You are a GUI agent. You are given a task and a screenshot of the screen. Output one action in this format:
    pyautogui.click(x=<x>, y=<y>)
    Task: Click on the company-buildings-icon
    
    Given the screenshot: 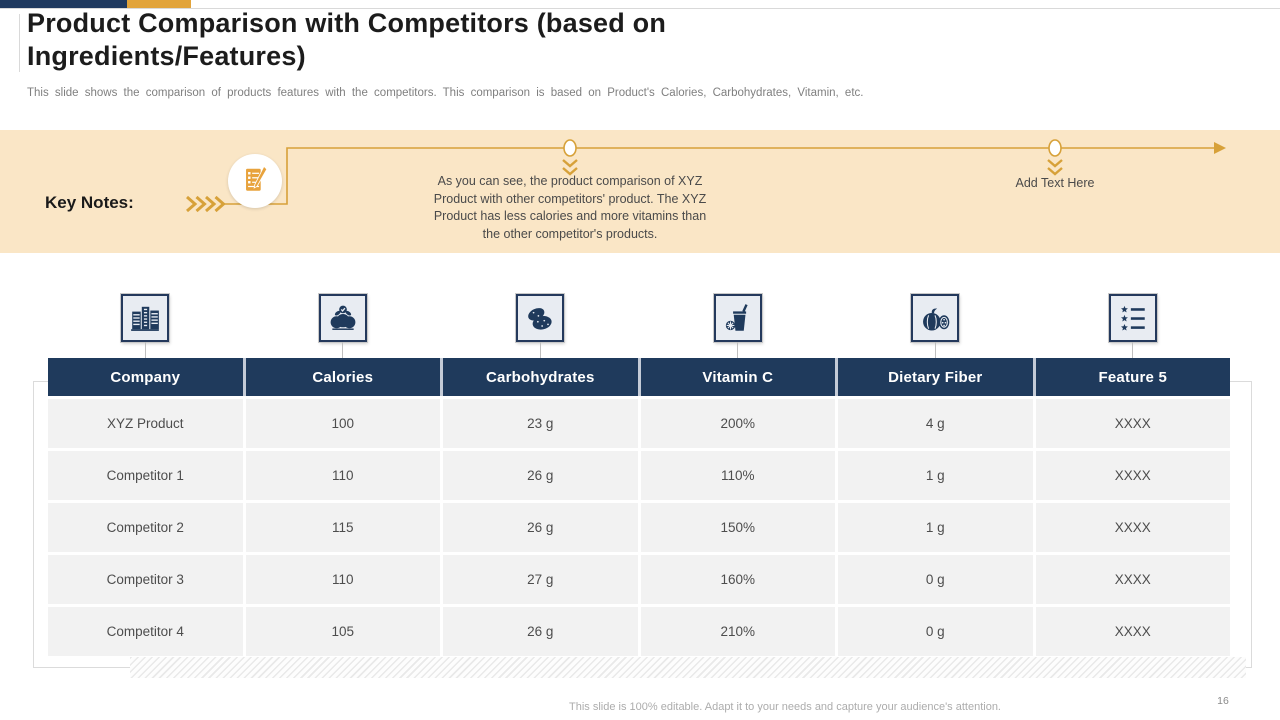 What is the action you would take?
    pyautogui.click(x=145, y=318)
    